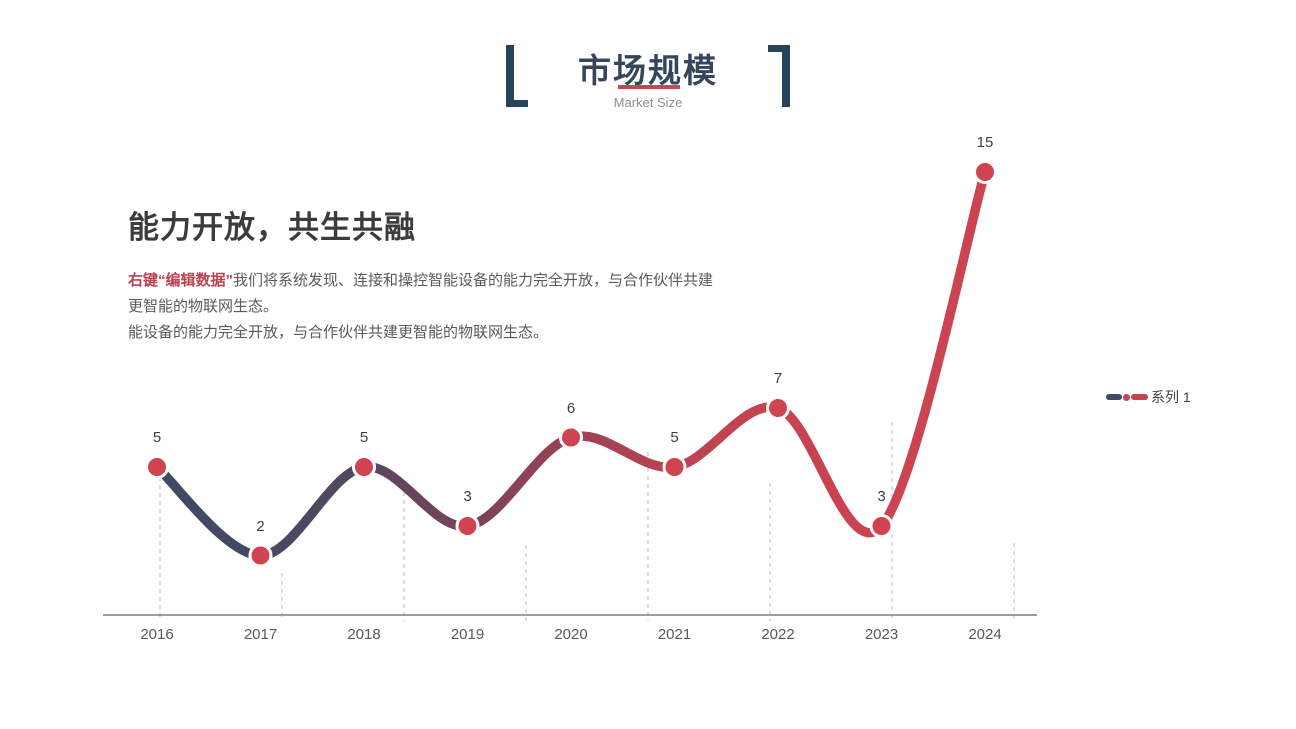  I want to click on category-axis-label: 2023, so click(881, 634).